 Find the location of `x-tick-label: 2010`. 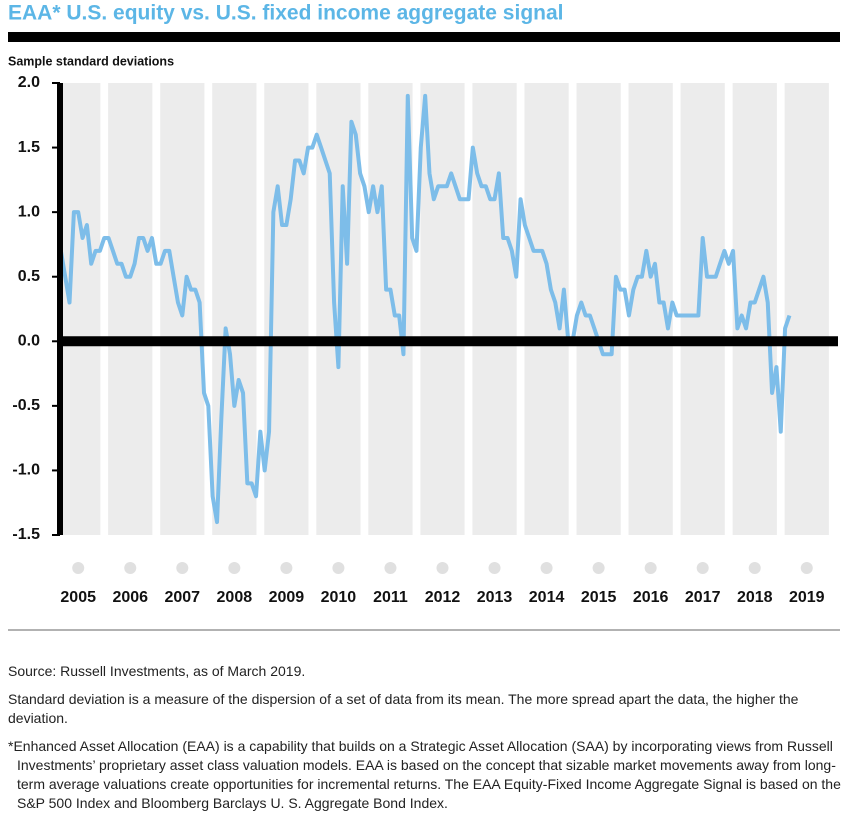

x-tick-label: 2010 is located at coordinates (339, 597).